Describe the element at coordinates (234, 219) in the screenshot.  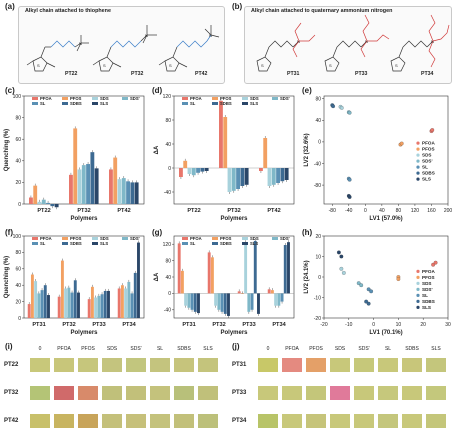
I see `x-axis-label-d: Polymers` at that location.